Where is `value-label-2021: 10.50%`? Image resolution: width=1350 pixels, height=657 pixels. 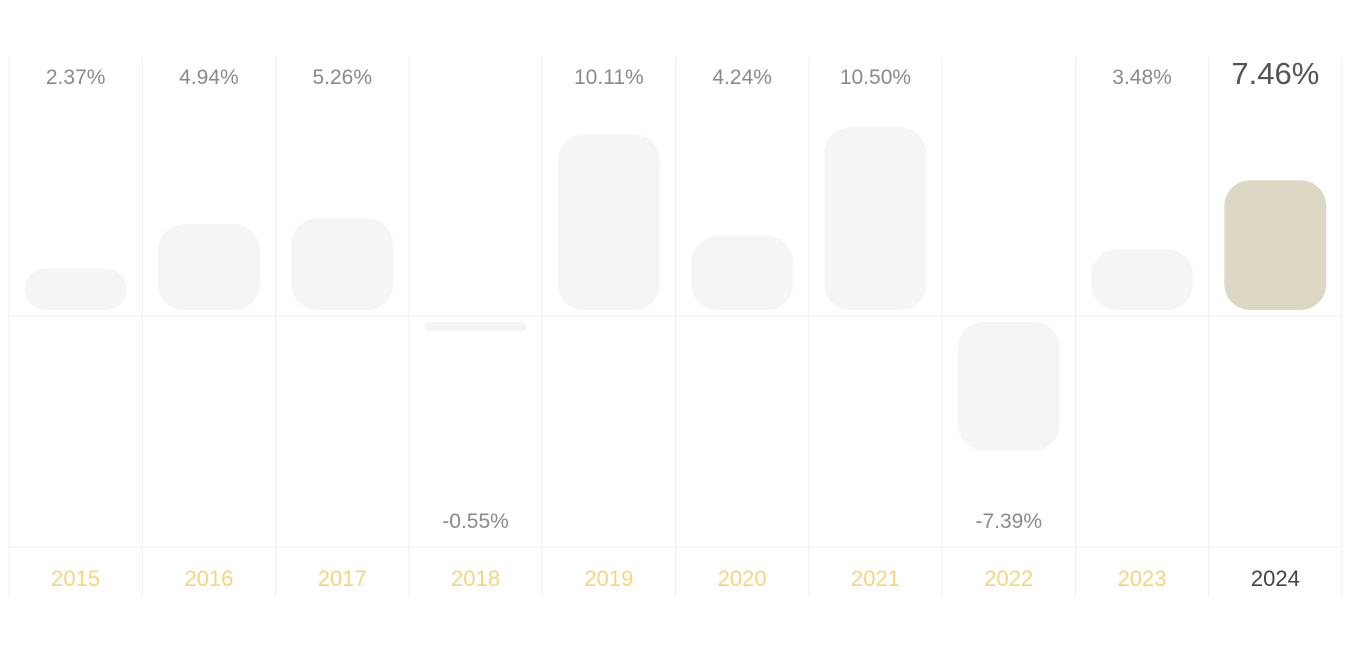 value-label-2021: 10.50% is located at coordinates (875, 77).